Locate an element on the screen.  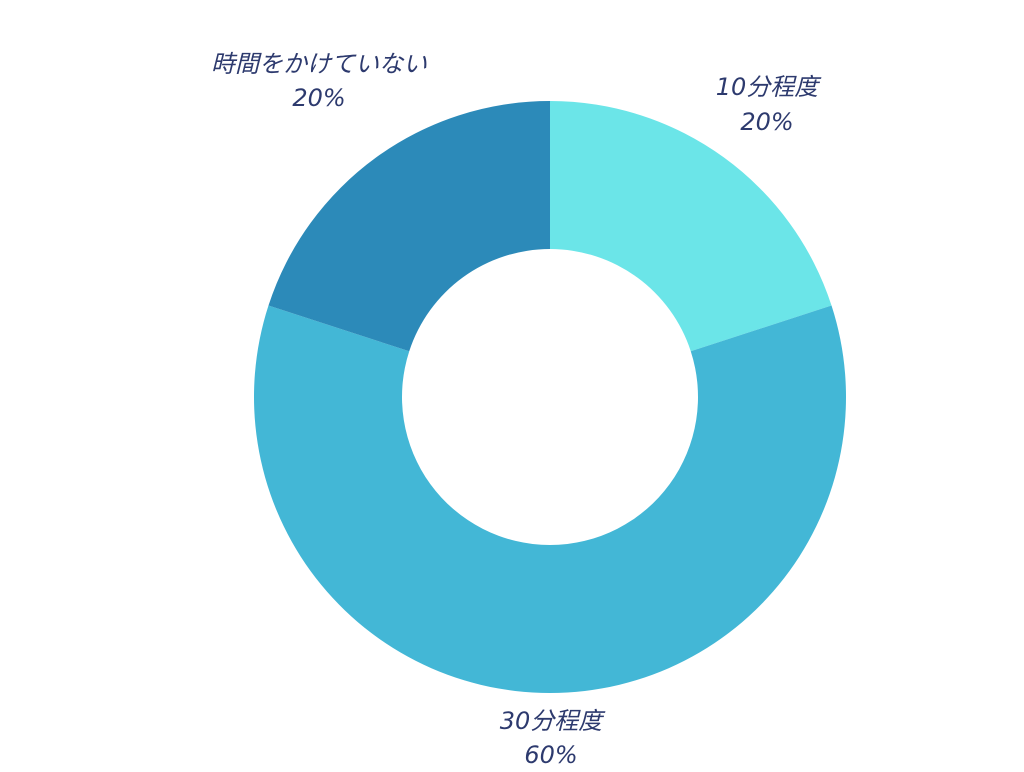
slice-label-2: 30分程度 is located at coordinates (553, 721).